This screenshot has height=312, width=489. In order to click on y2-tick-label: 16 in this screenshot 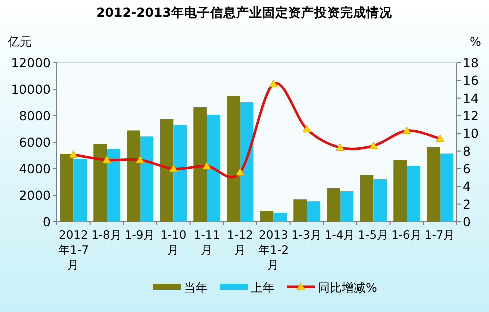, I will do `click(471, 80)`.